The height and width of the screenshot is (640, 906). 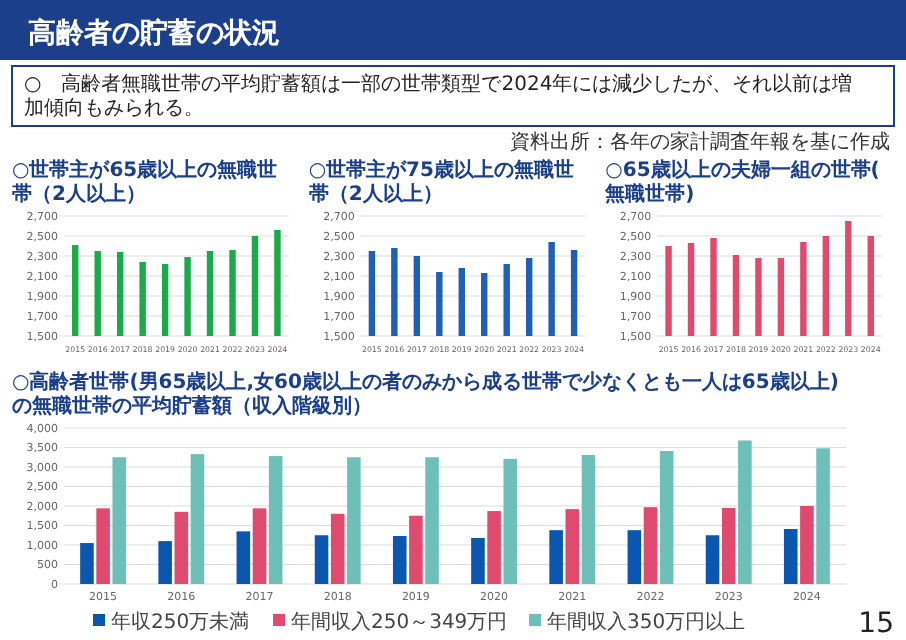 I want to click on chart-title: ○世帯主が75歳以上の無職世帯（2人以上）, so click(x=441, y=182).